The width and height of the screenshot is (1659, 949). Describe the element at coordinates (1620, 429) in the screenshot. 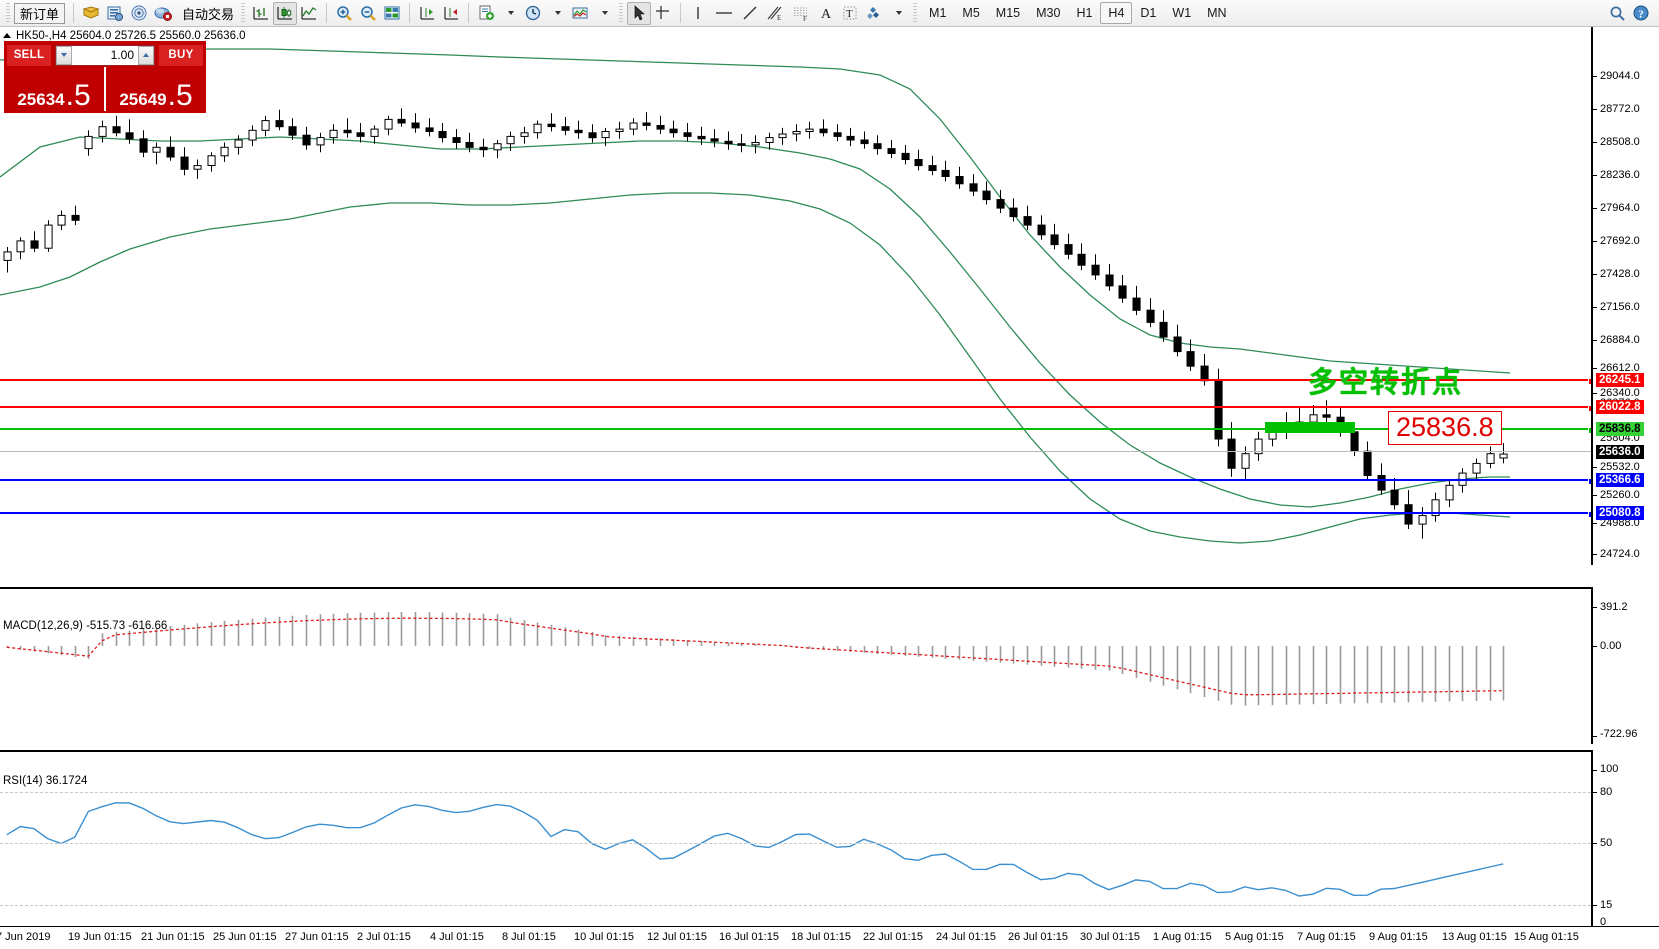

I see `level-label-25836: 25836.8` at that location.